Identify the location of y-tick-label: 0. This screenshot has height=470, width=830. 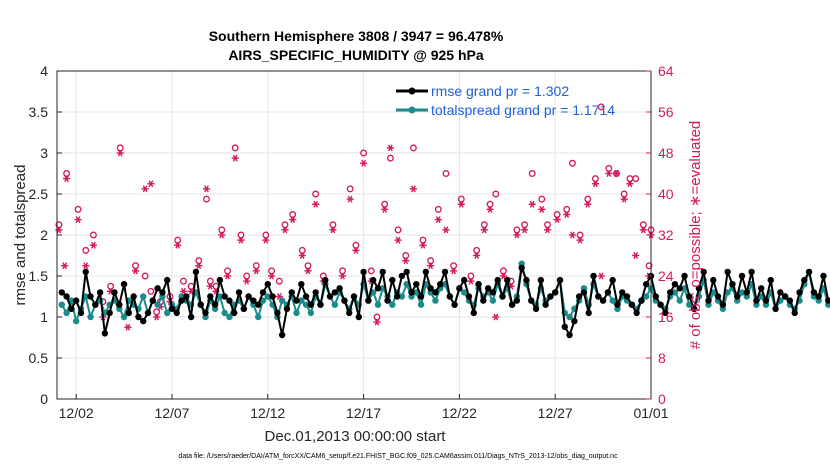
(44, 399).